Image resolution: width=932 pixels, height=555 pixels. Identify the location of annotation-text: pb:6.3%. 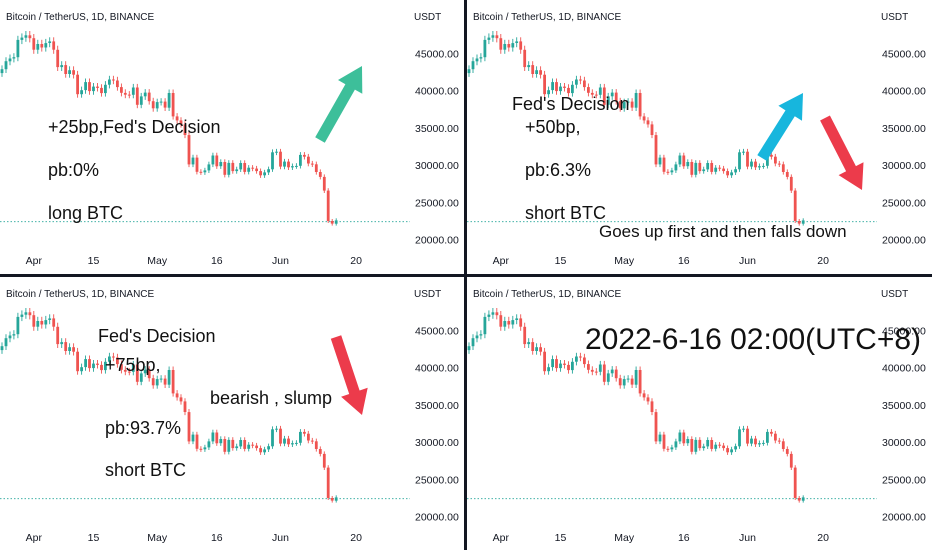
(558, 170).